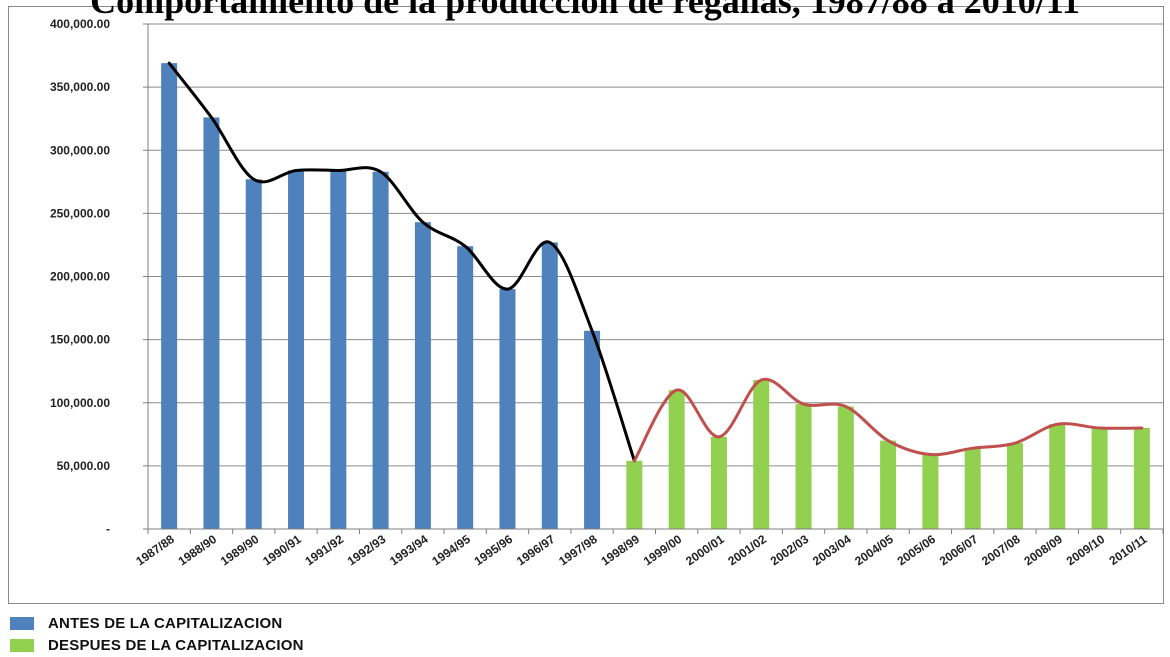 This screenshot has width=1170, height=657. Describe the element at coordinates (578, 550) in the screenshot. I see `x-tick-label: 1997/98` at that location.